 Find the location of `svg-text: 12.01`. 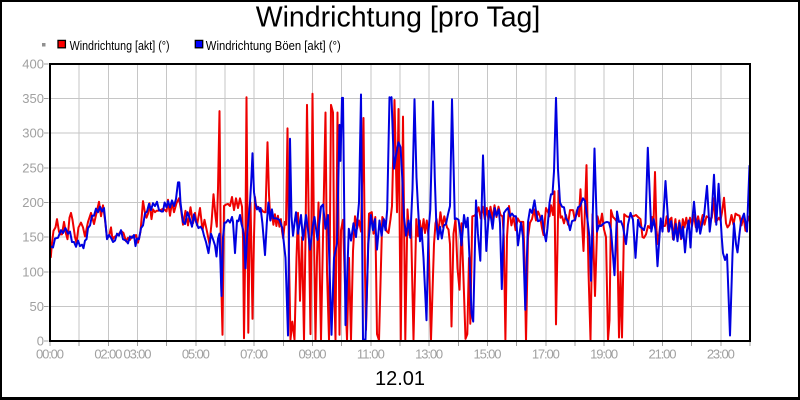

svg-text: 12.01 is located at coordinates (400, 379).